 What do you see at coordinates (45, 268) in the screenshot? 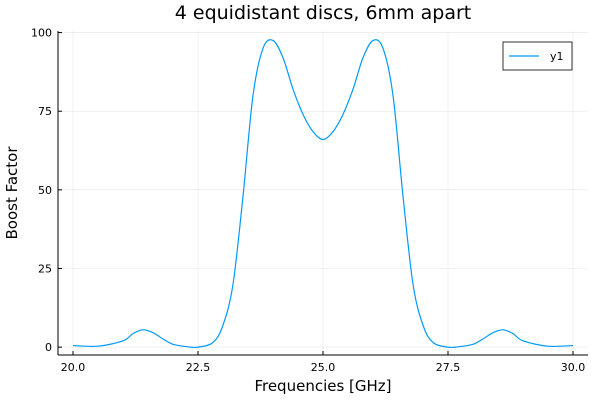
I see `y-tick-label: 25` at bounding box center [45, 268].